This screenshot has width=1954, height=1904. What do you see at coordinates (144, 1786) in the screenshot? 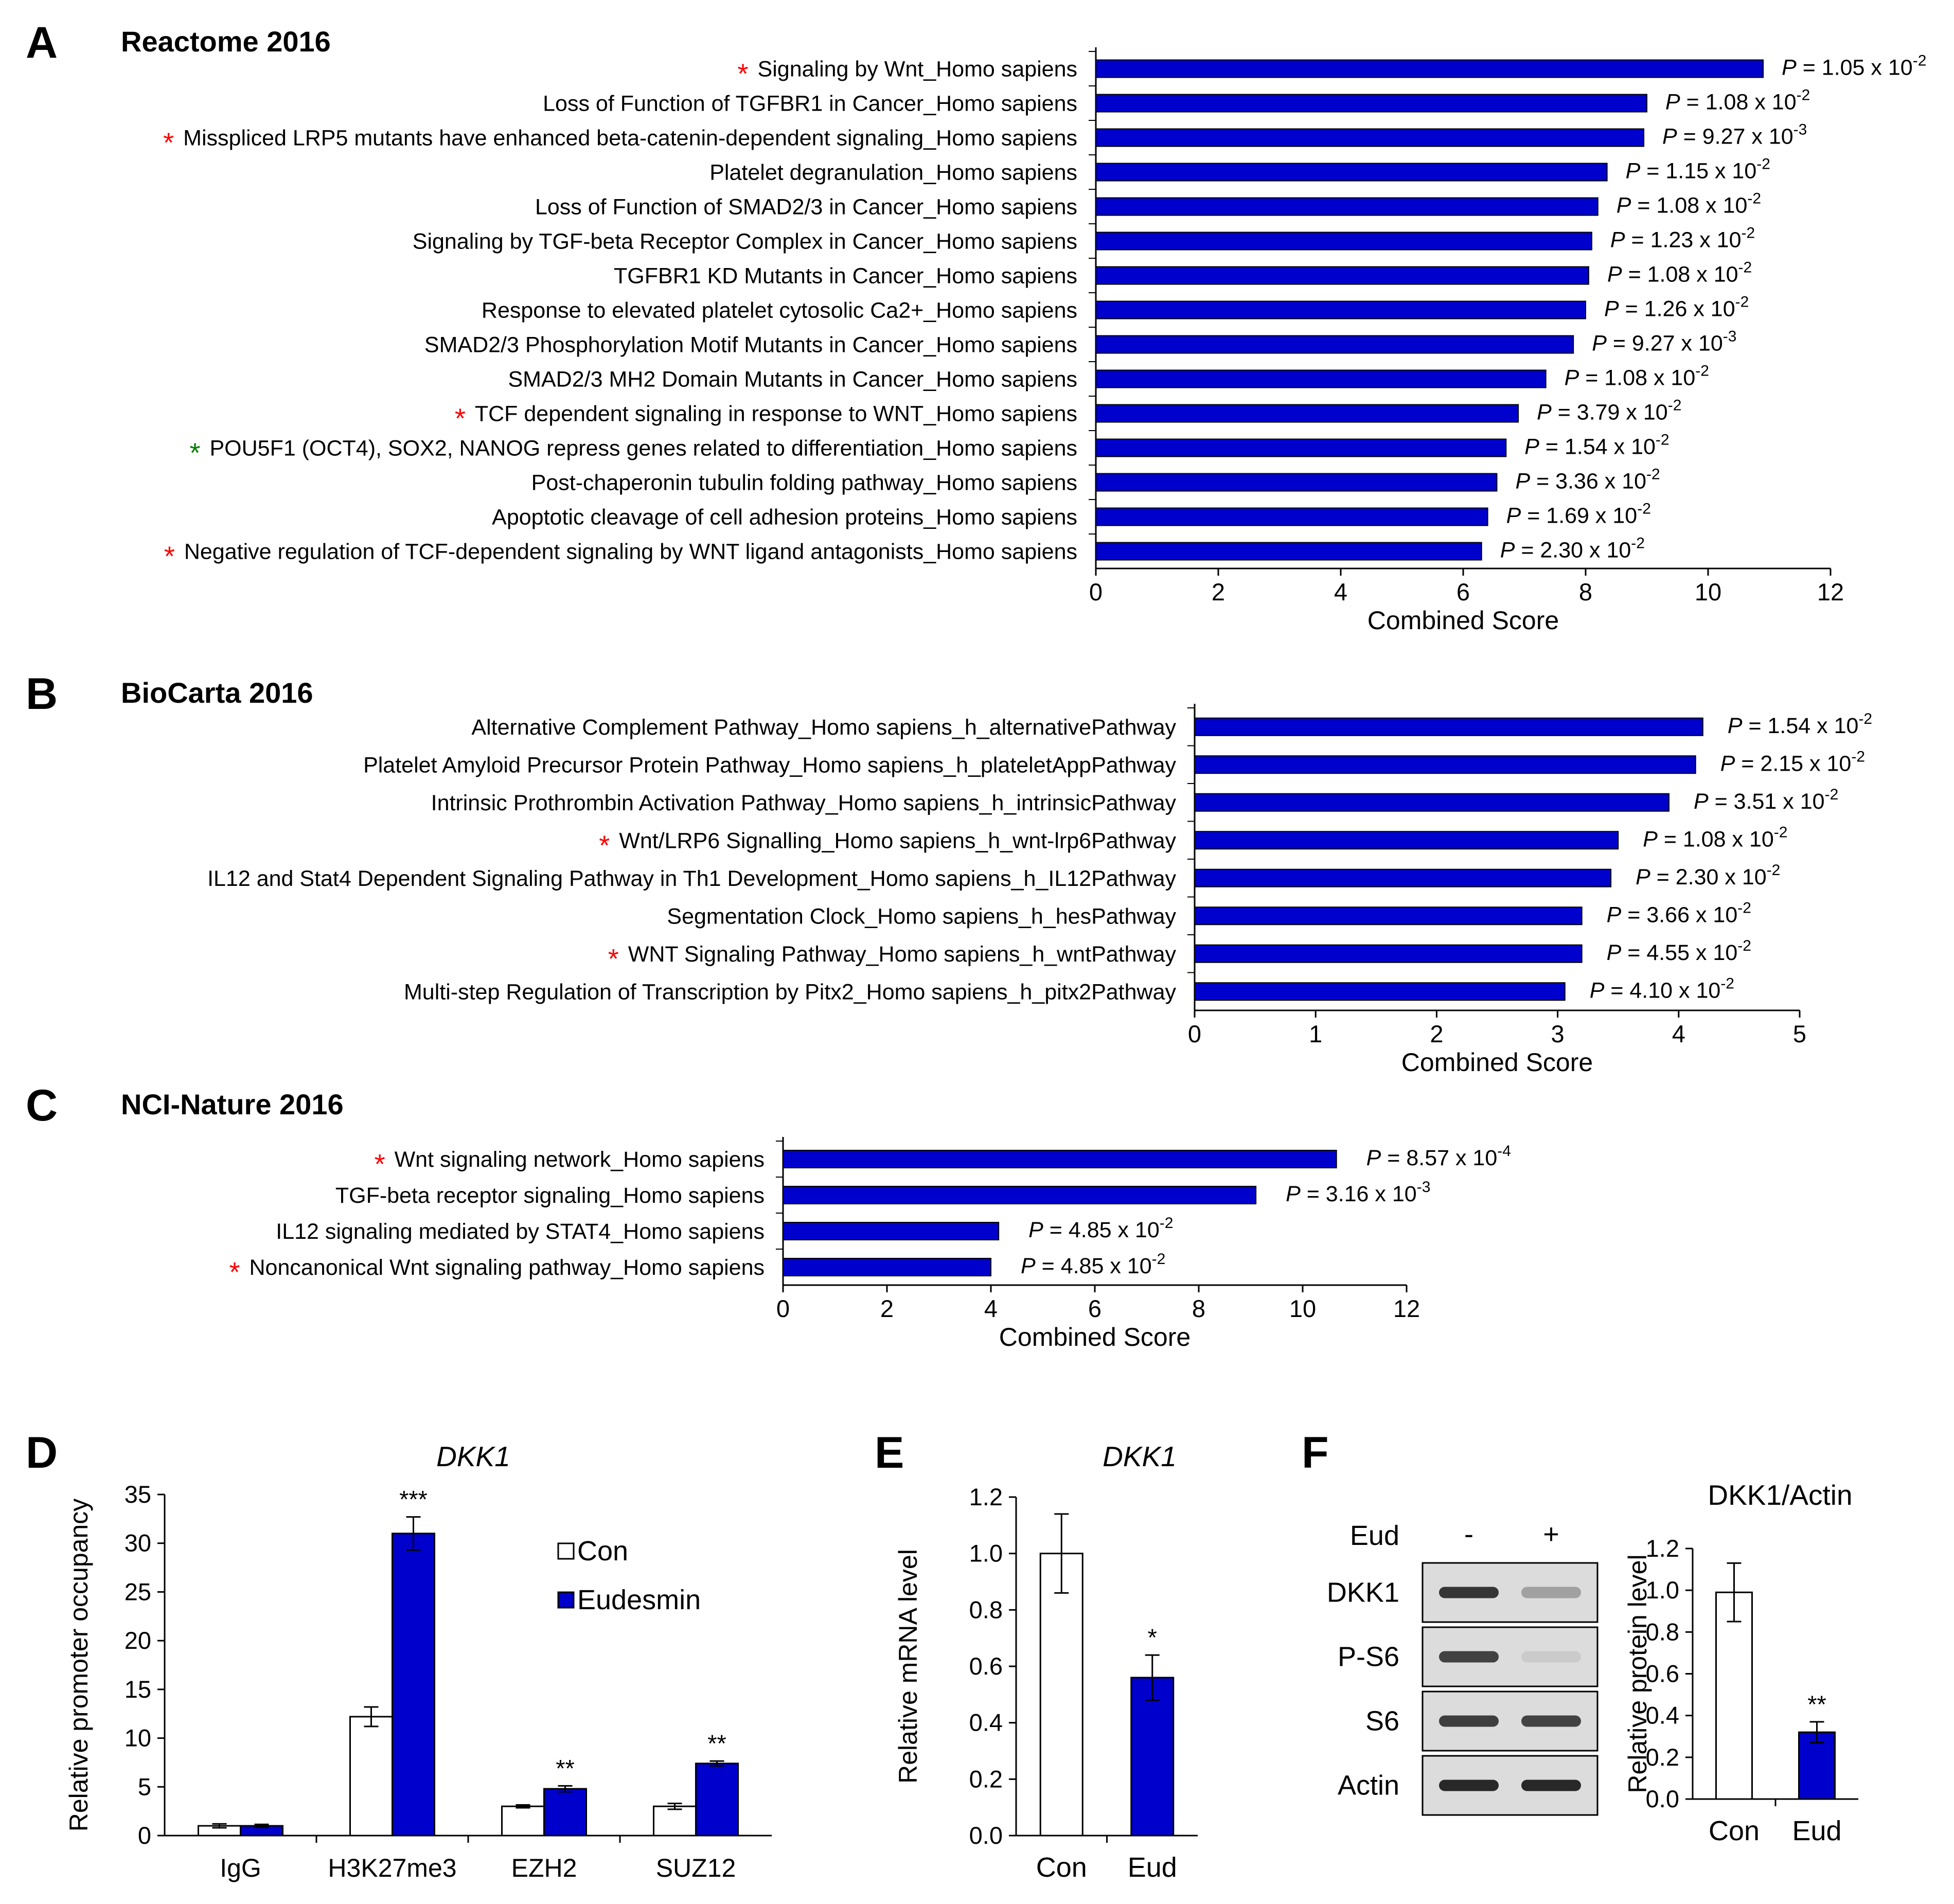
I see `y-tick-label: 5` at bounding box center [144, 1786].